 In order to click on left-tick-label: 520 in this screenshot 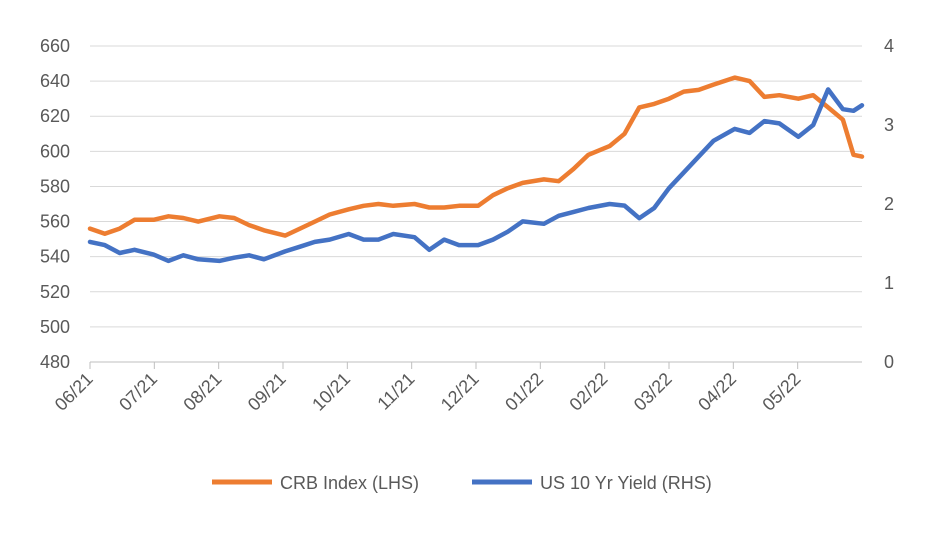, I will do `click(55, 292)`.